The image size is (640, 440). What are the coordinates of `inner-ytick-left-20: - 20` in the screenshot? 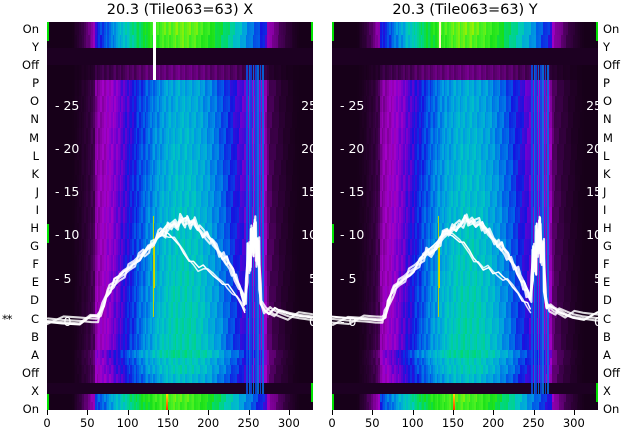 It's located at (67, 149).